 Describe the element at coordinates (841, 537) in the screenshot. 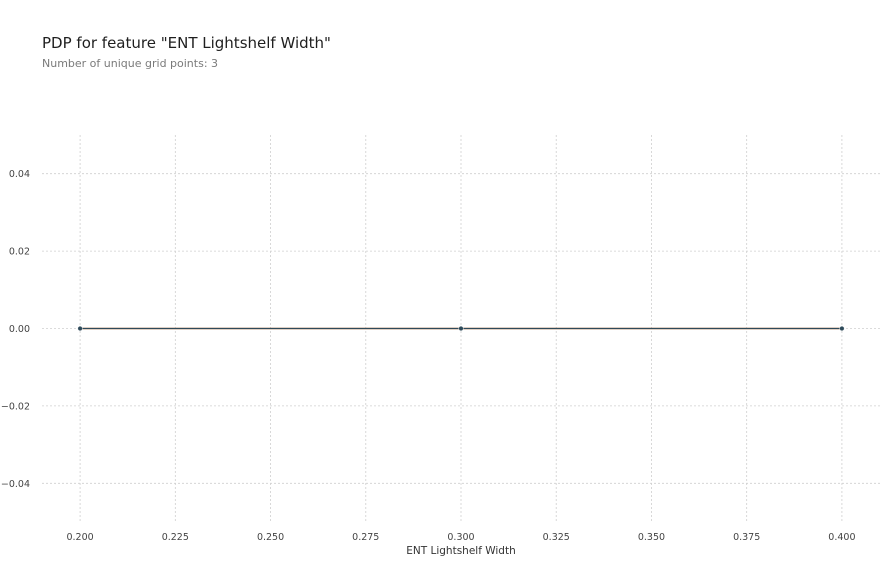

I see `x-tick-label: 0.400` at that location.